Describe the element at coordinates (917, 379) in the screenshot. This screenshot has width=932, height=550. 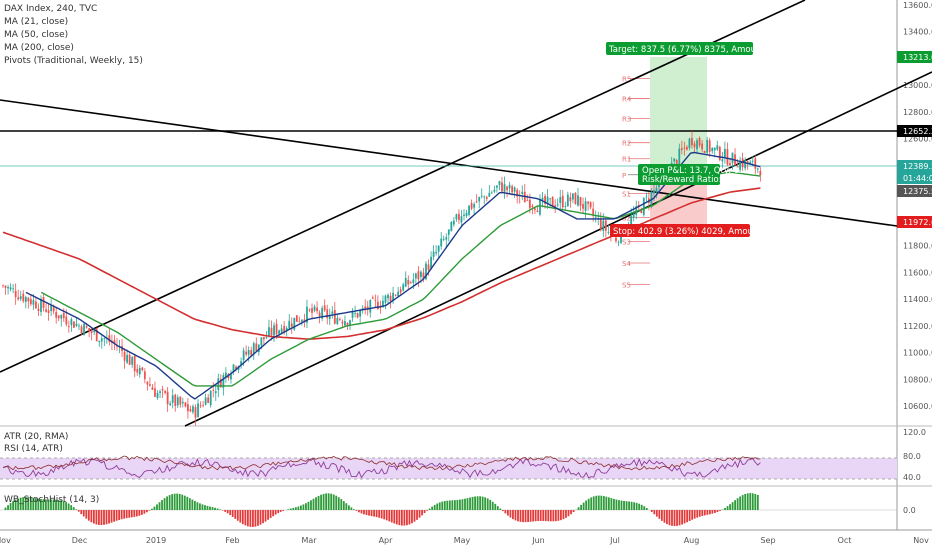
I see `y-tick-label: 10800.0` at that location.